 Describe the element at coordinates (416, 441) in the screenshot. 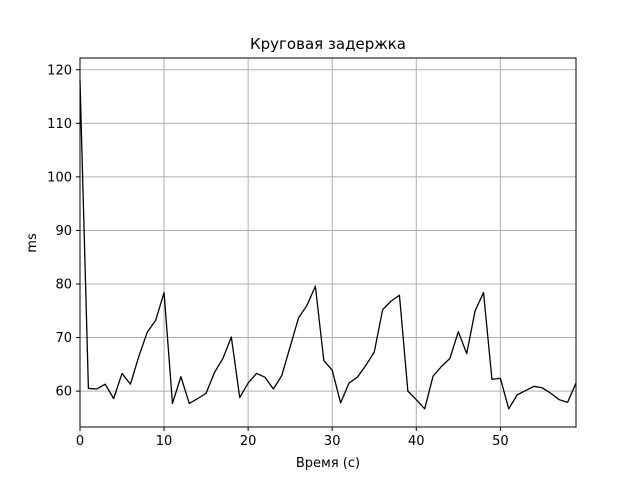

I see `x-tick-label: 40` at that location.